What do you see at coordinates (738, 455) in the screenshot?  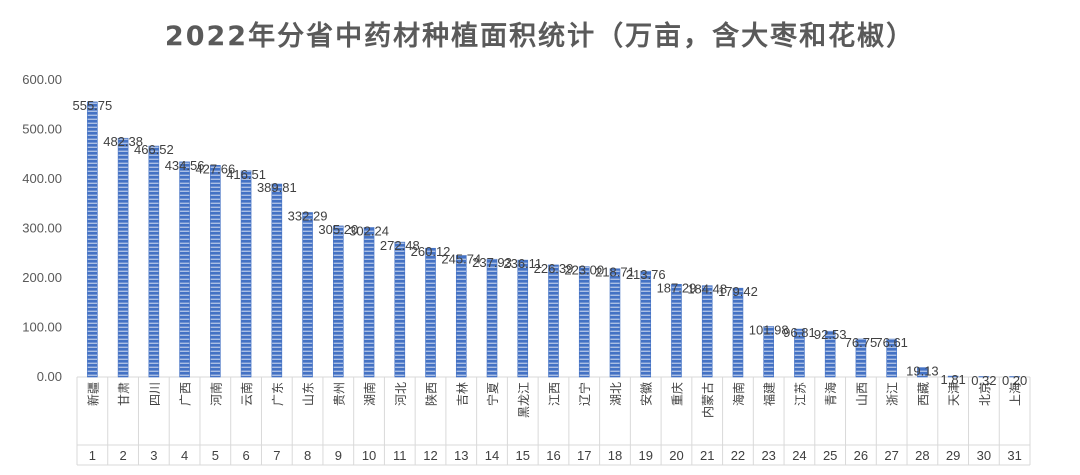 I see `rank-label: 22` at bounding box center [738, 455].